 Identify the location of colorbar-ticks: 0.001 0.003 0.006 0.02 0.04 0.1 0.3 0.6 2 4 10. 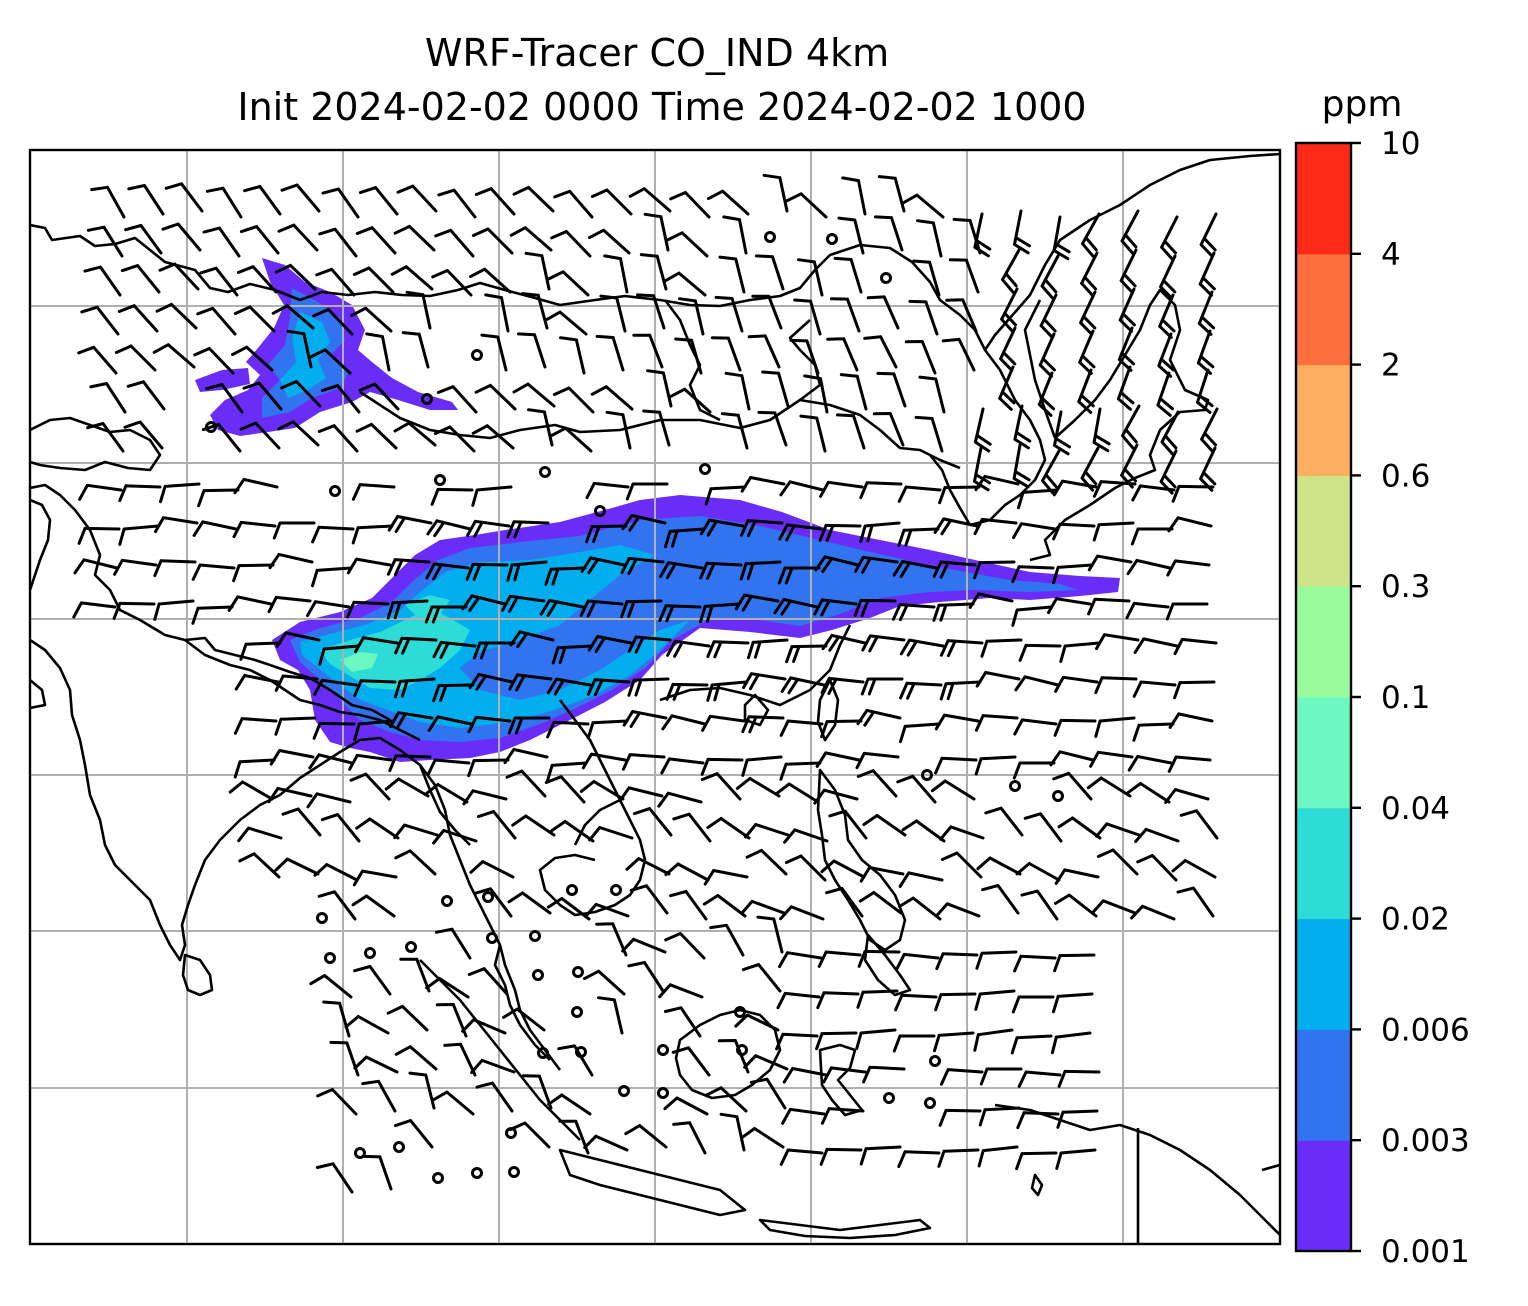
(1410, 698).